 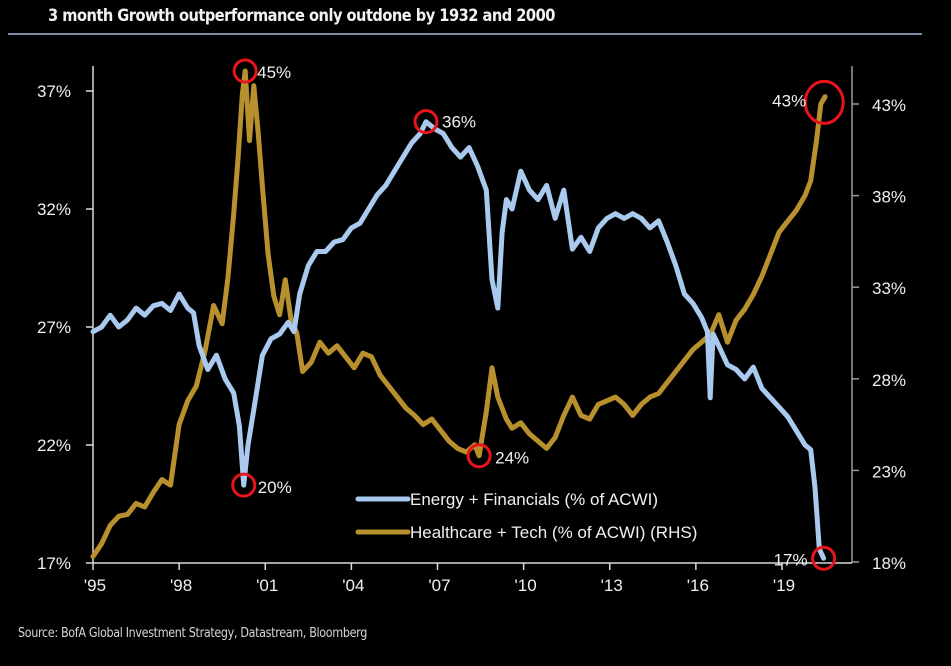 What do you see at coordinates (698, 585) in the screenshot?
I see `x-axis-tick-label: '16` at bounding box center [698, 585].